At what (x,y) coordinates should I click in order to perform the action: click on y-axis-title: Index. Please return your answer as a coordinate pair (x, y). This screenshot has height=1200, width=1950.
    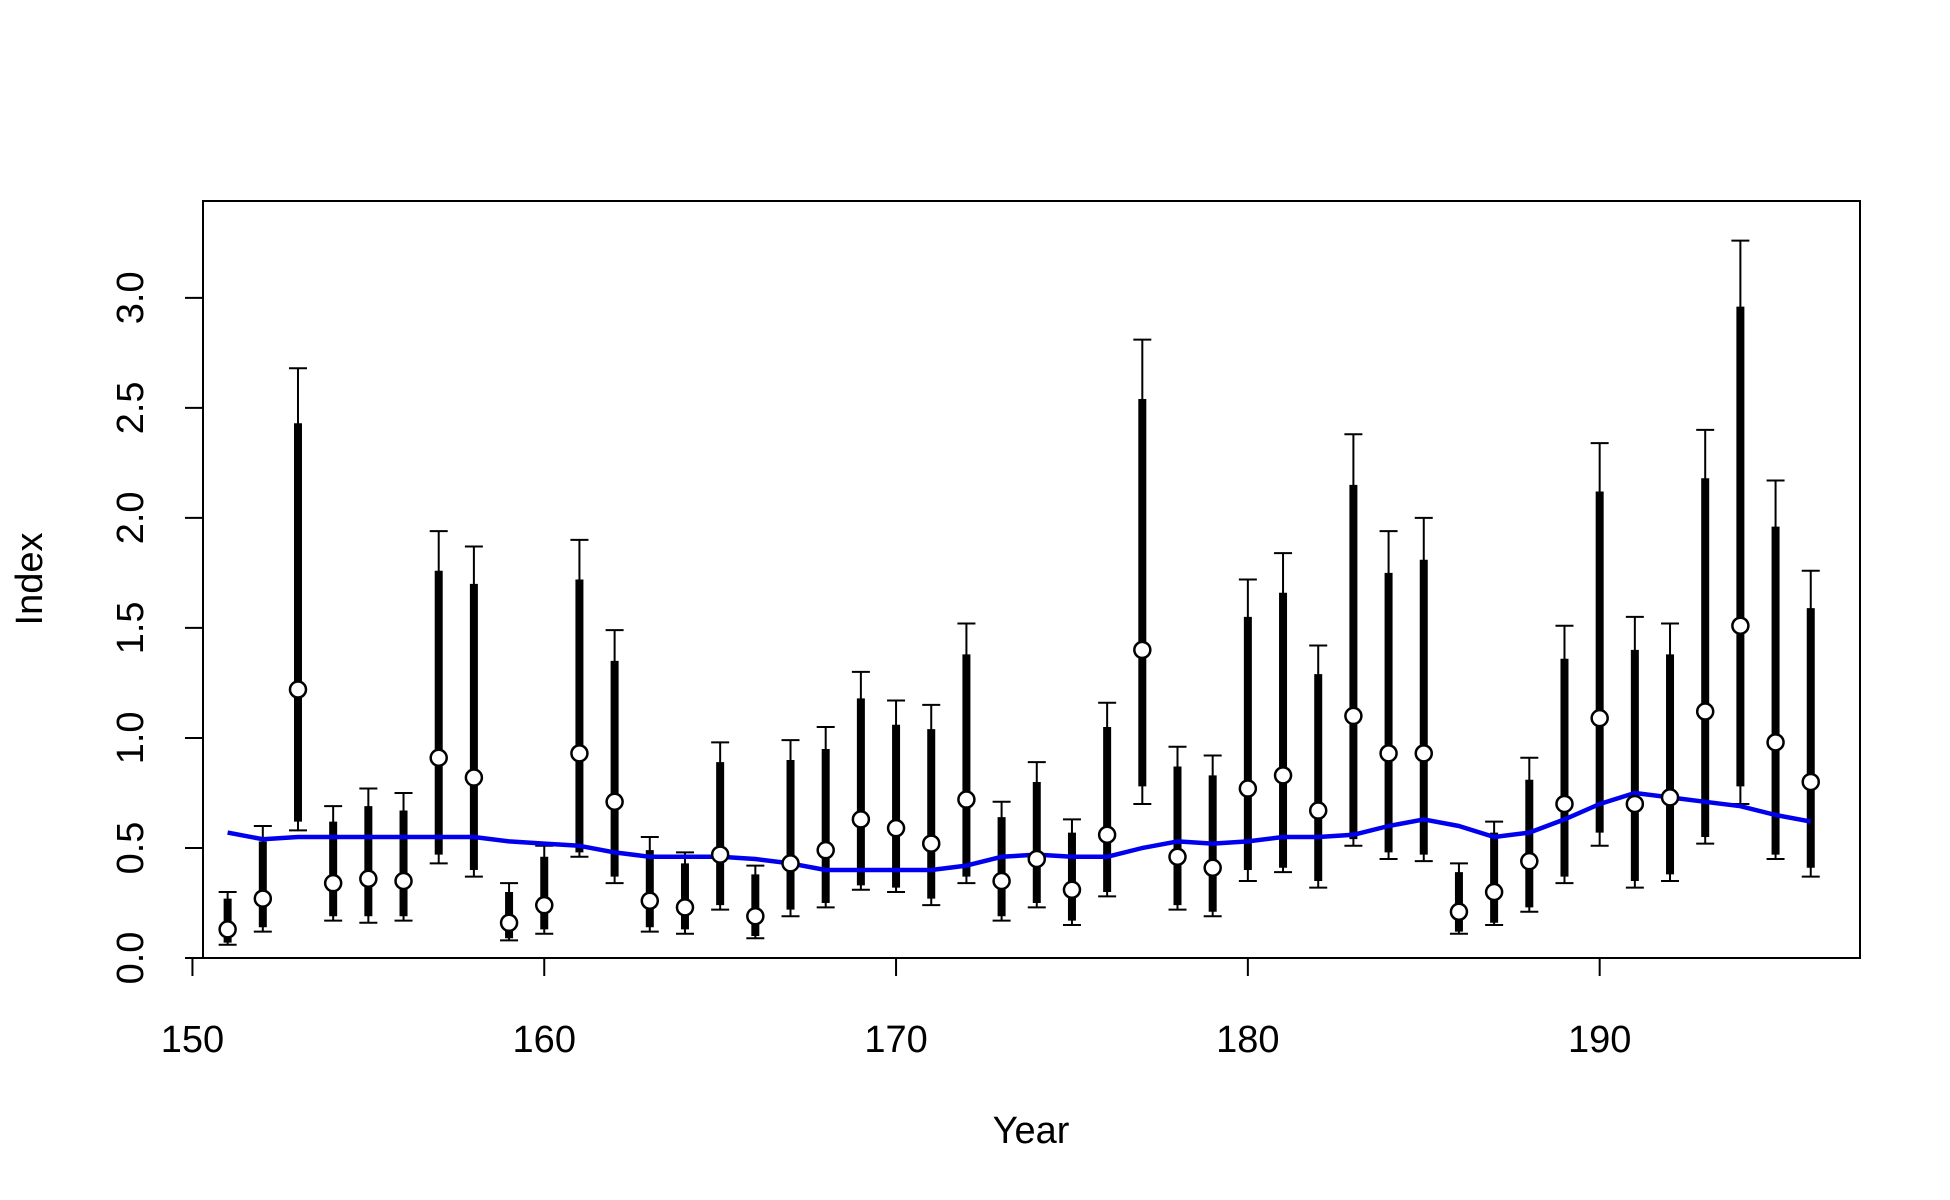
    Looking at the image, I should click on (30, 579).